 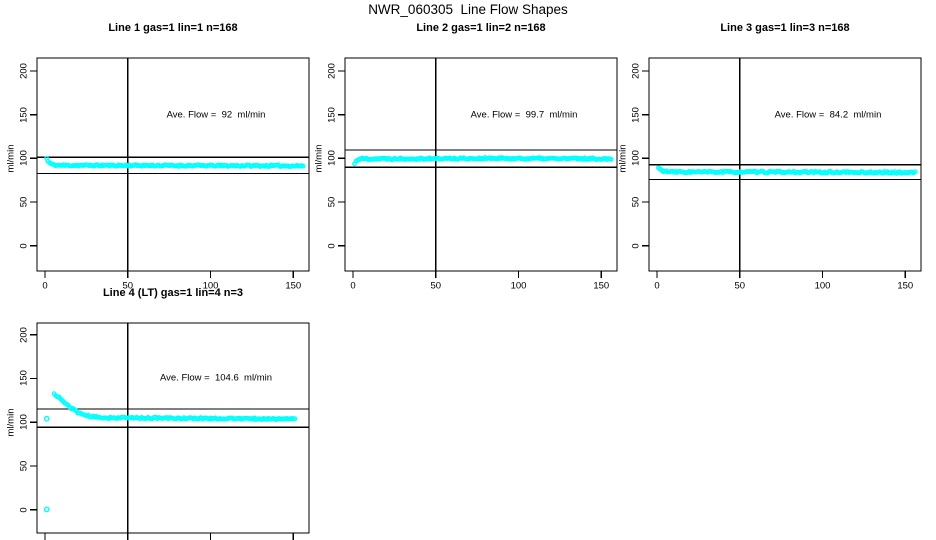 What do you see at coordinates (828, 115) in the screenshot?
I see `ave-flow-annotation: Ave. Flow = 84.2 ml/min` at bounding box center [828, 115].